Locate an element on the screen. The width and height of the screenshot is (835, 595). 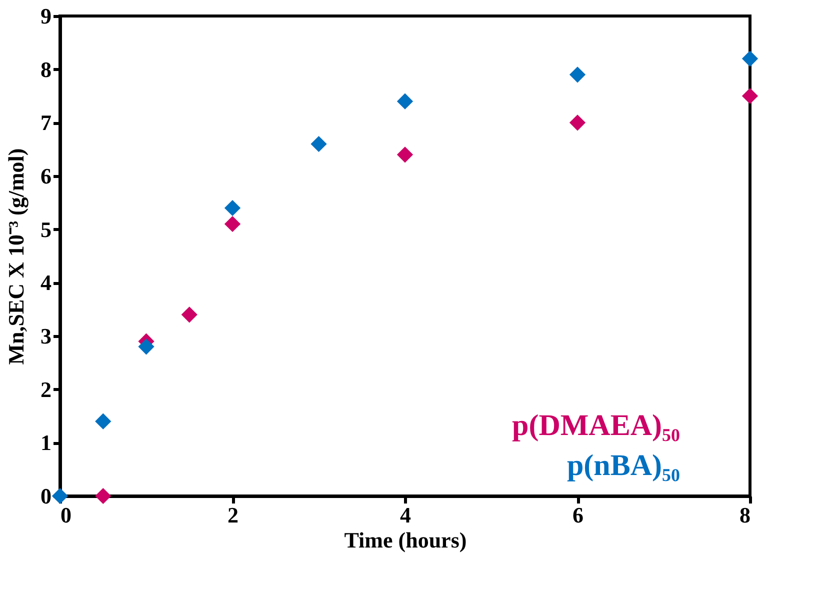
x-tick-label: 4 is located at coordinates (405, 515).